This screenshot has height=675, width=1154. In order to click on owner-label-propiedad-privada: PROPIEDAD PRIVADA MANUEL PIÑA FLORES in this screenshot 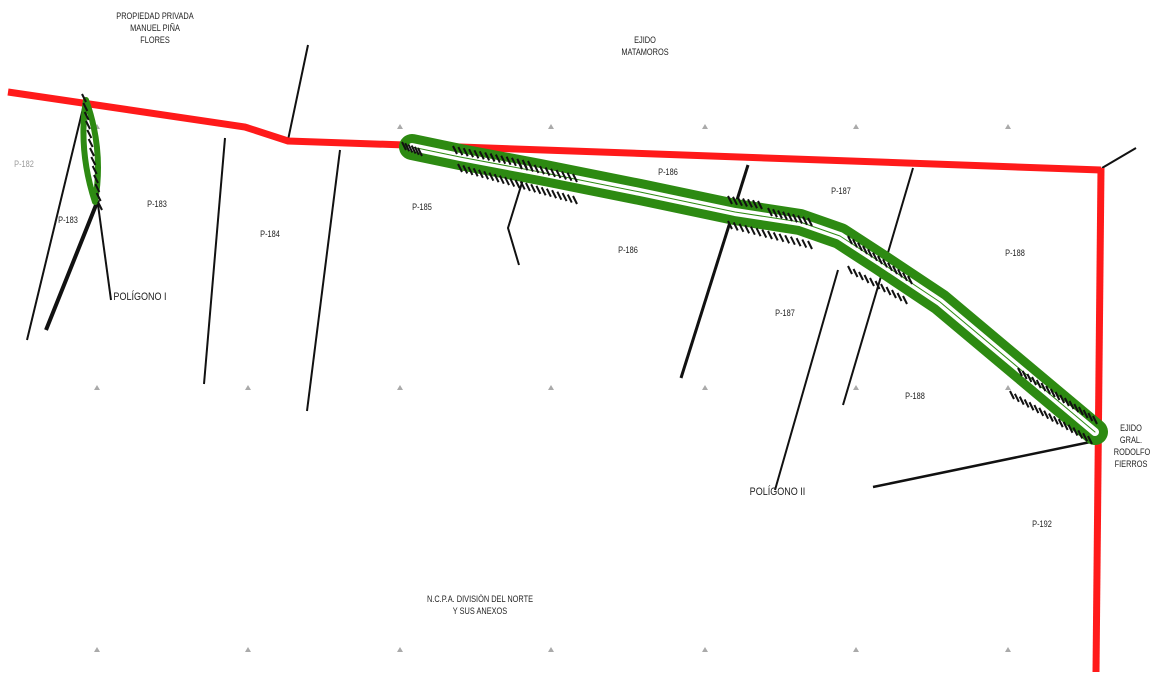, I will do `click(155, 28)`.